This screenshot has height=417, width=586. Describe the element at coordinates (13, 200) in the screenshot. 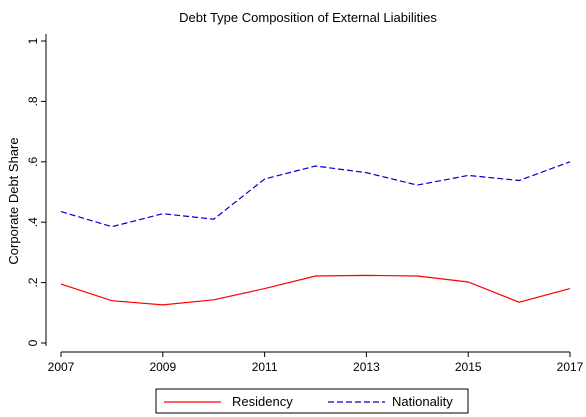

I see `y-axis-title: Corporate Debt Share` at that location.